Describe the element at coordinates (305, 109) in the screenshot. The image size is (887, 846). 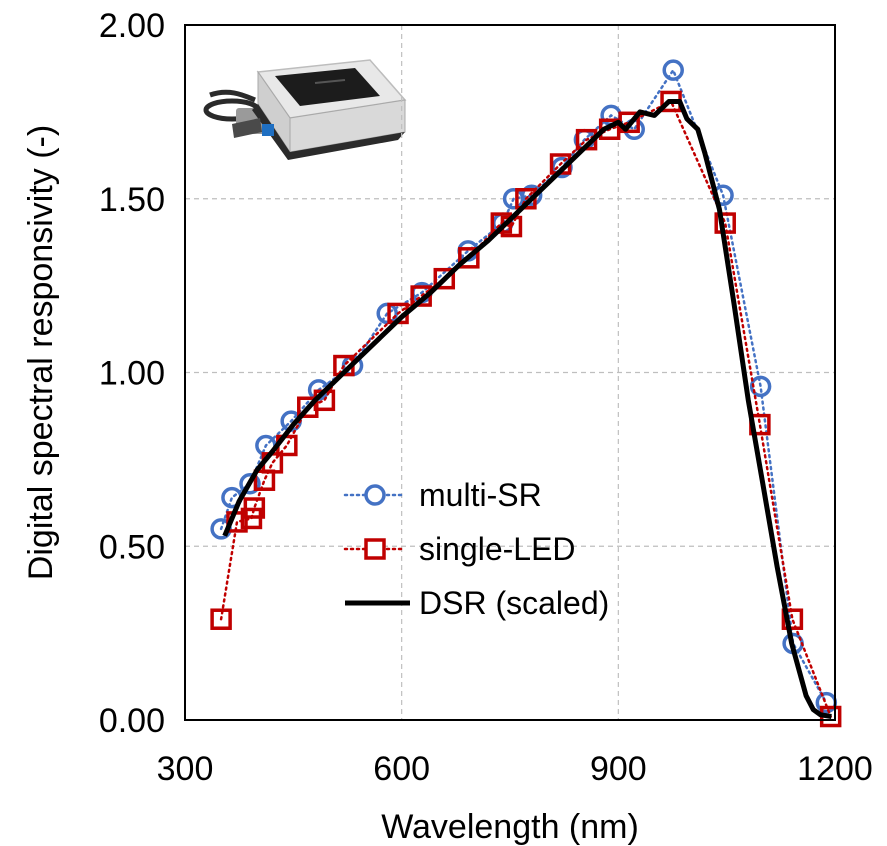
I see `device-photo-inset` at that location.